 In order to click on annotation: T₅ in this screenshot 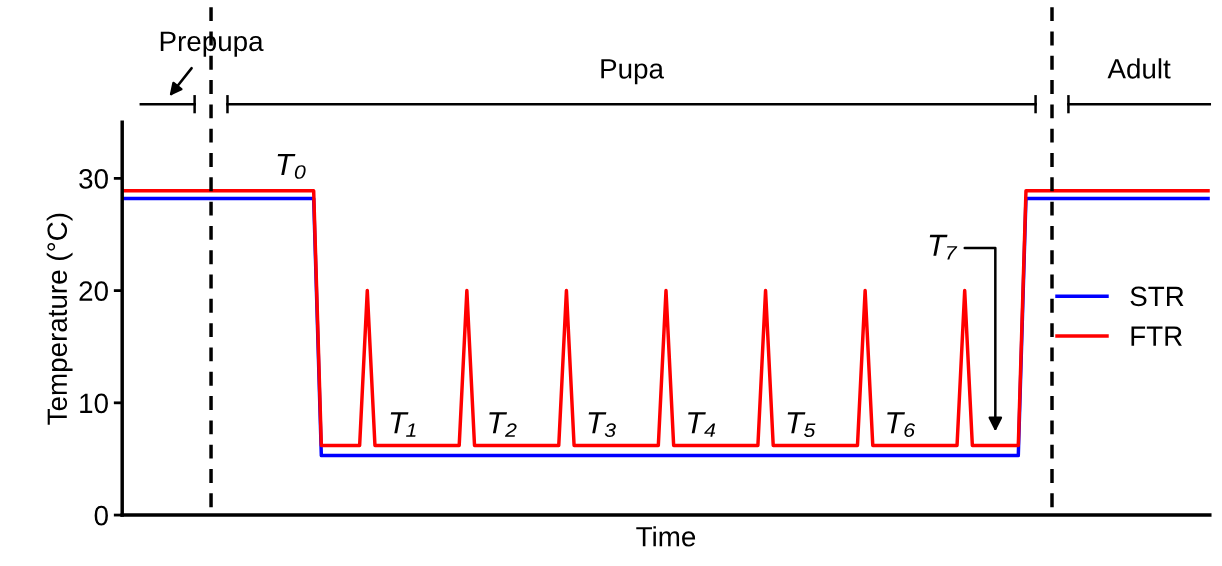, I will do `click(801, 424)`.